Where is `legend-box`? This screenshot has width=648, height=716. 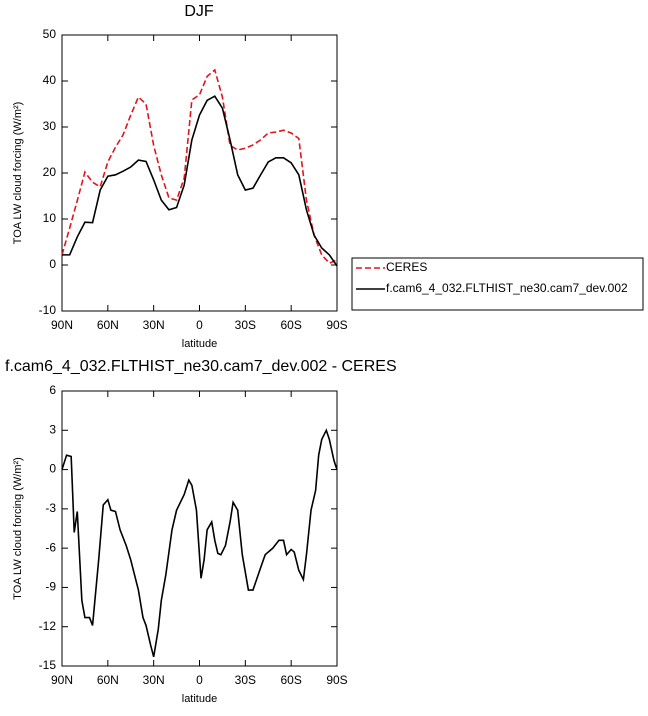
legend-box is located at coordinates (497, 284).